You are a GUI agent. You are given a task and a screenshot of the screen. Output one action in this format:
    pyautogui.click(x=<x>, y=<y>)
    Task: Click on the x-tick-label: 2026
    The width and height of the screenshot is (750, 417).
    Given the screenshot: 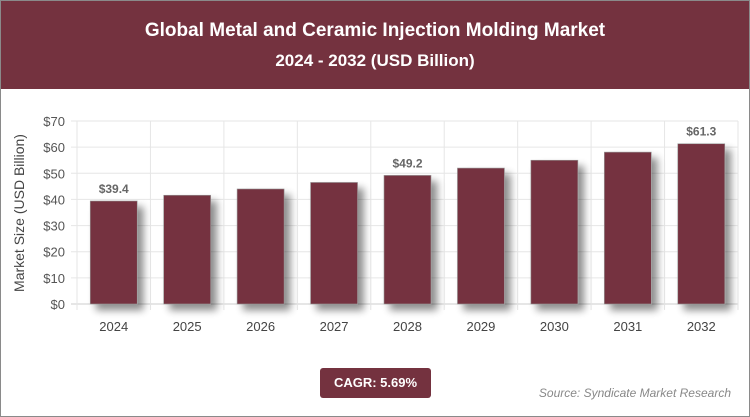 What is the action you would take?
    pyautogui.click(x=260, y=326)
    